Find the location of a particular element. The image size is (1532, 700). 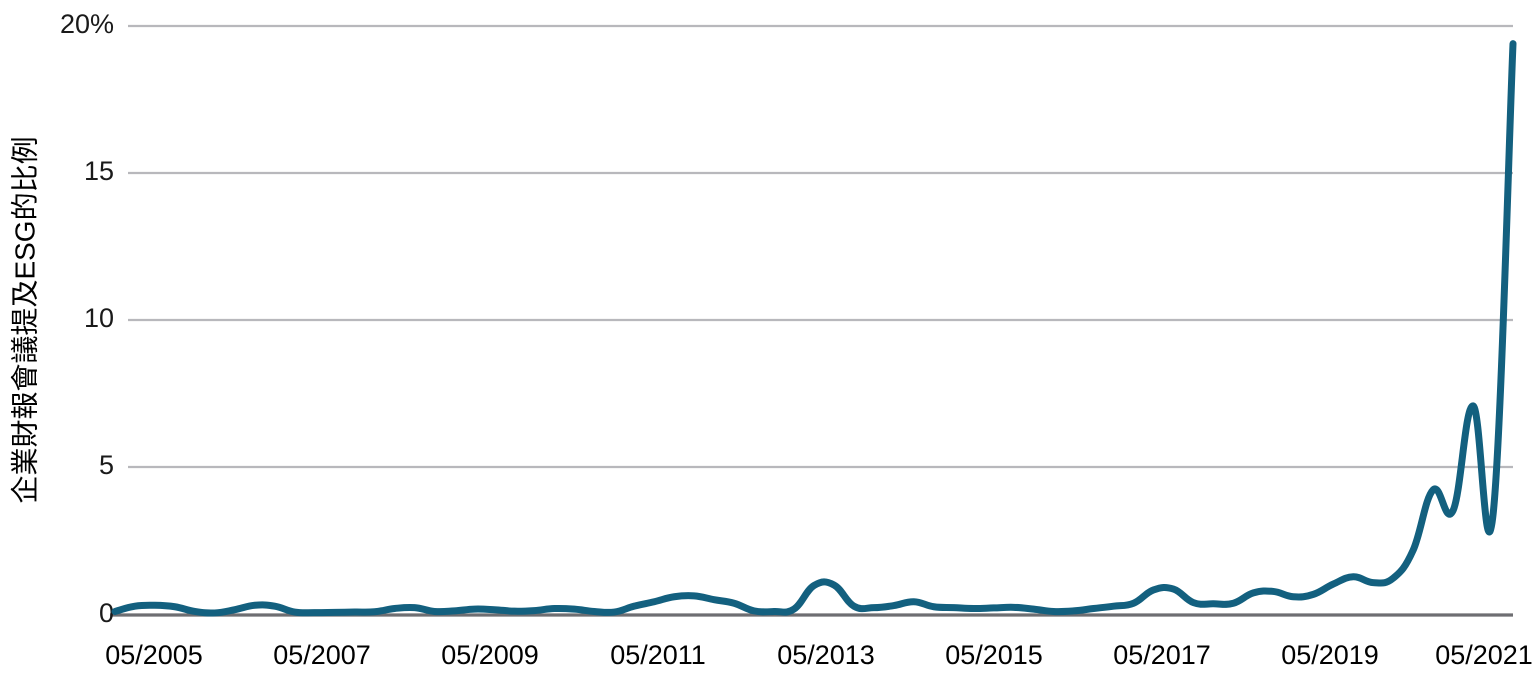

x-tick-label-5: 05/2015 is located at coordinates (994, 655).